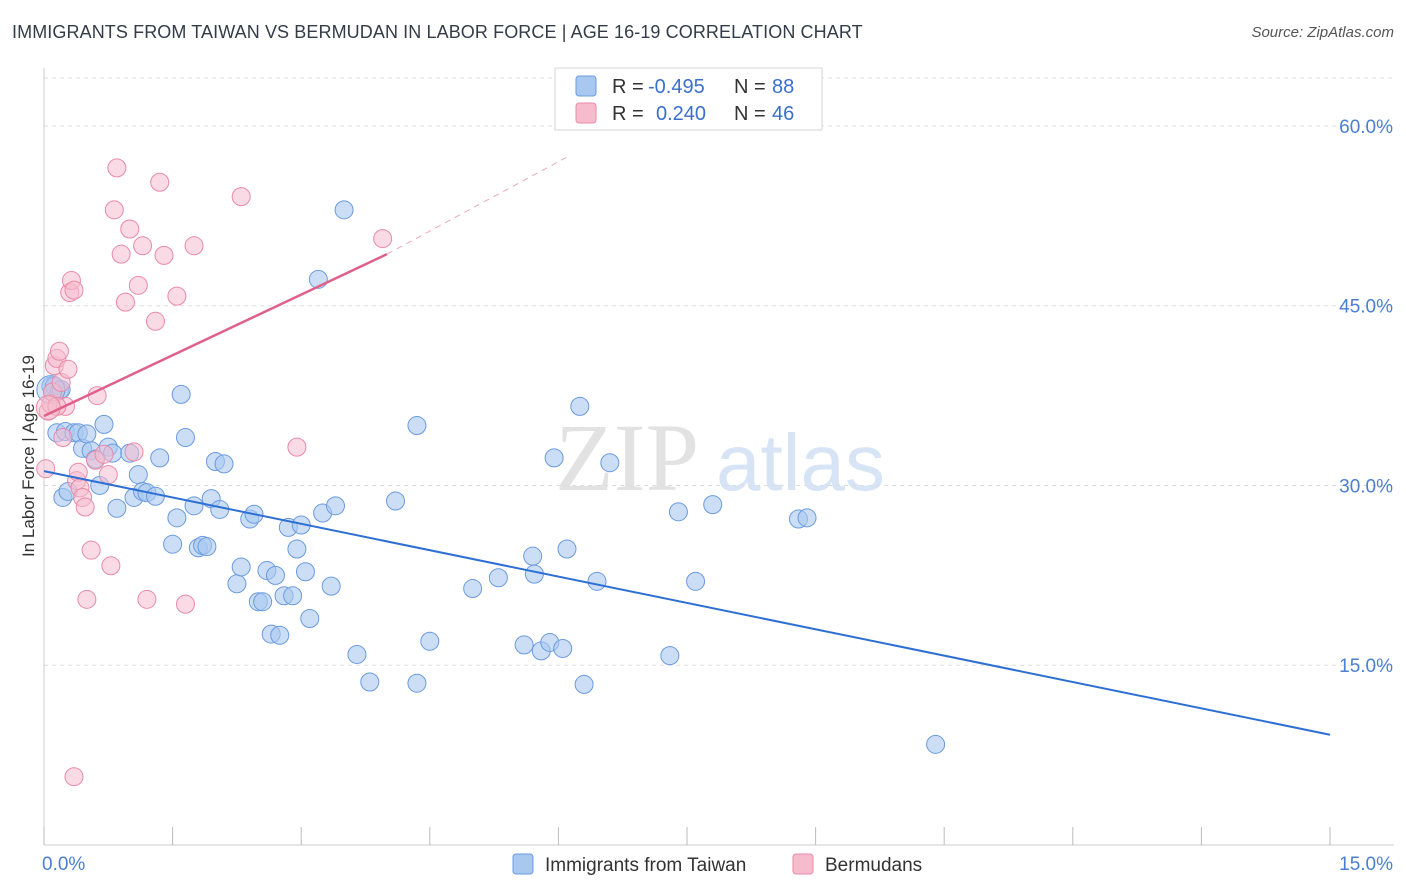 Image resolution: width=1406 pixels, height=892 pixels. I want to click on legend-bermudans-swatch, so click(803, 864).